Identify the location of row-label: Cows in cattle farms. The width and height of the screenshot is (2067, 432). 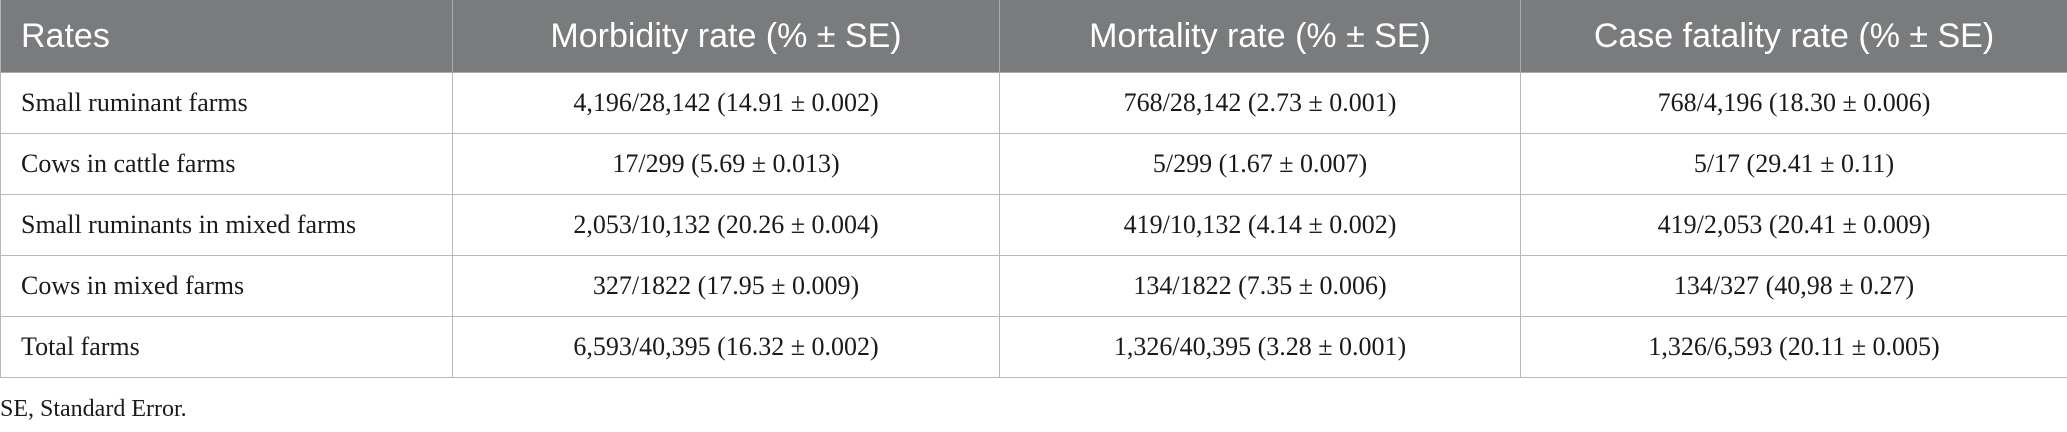
(226, 164).